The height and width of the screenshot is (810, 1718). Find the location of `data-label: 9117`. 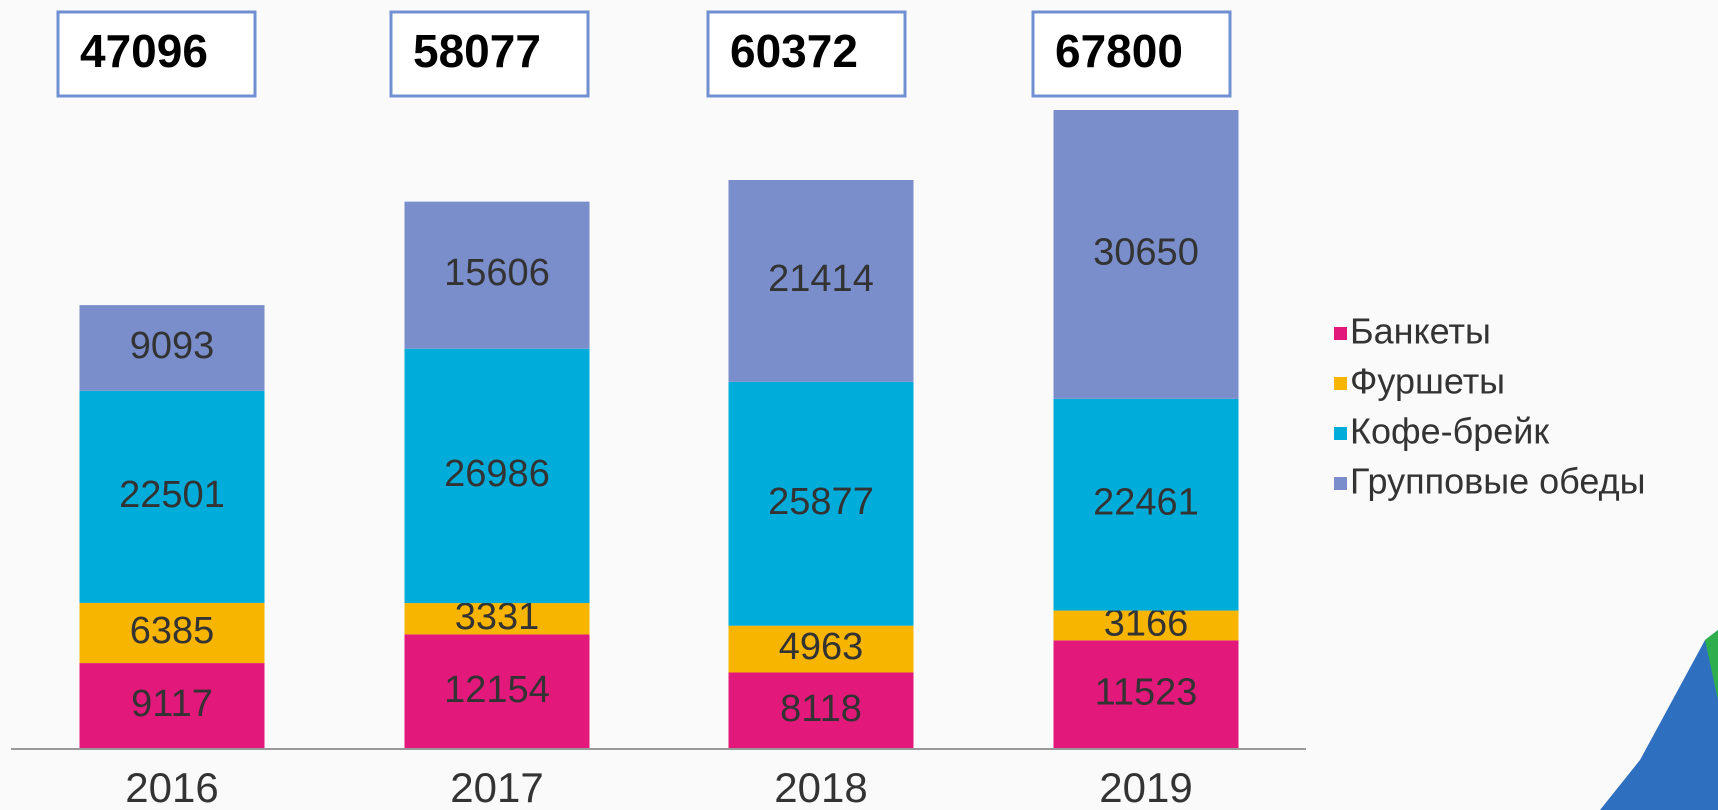

data-label: 9117 is located at coordinates (172, 704).